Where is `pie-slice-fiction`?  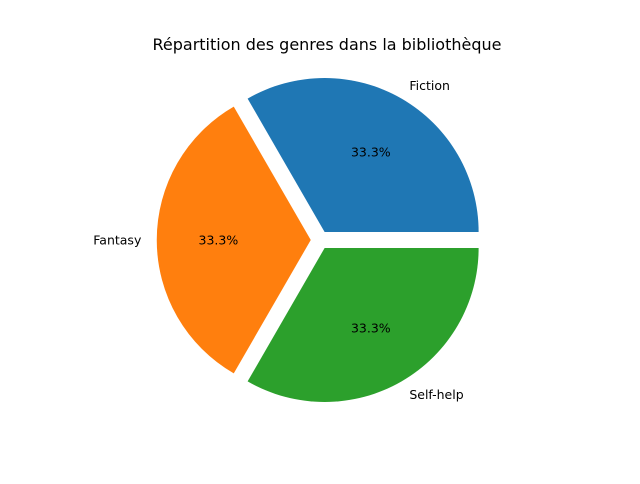 pie-slice-fiction is located at coordinates (363, 154).